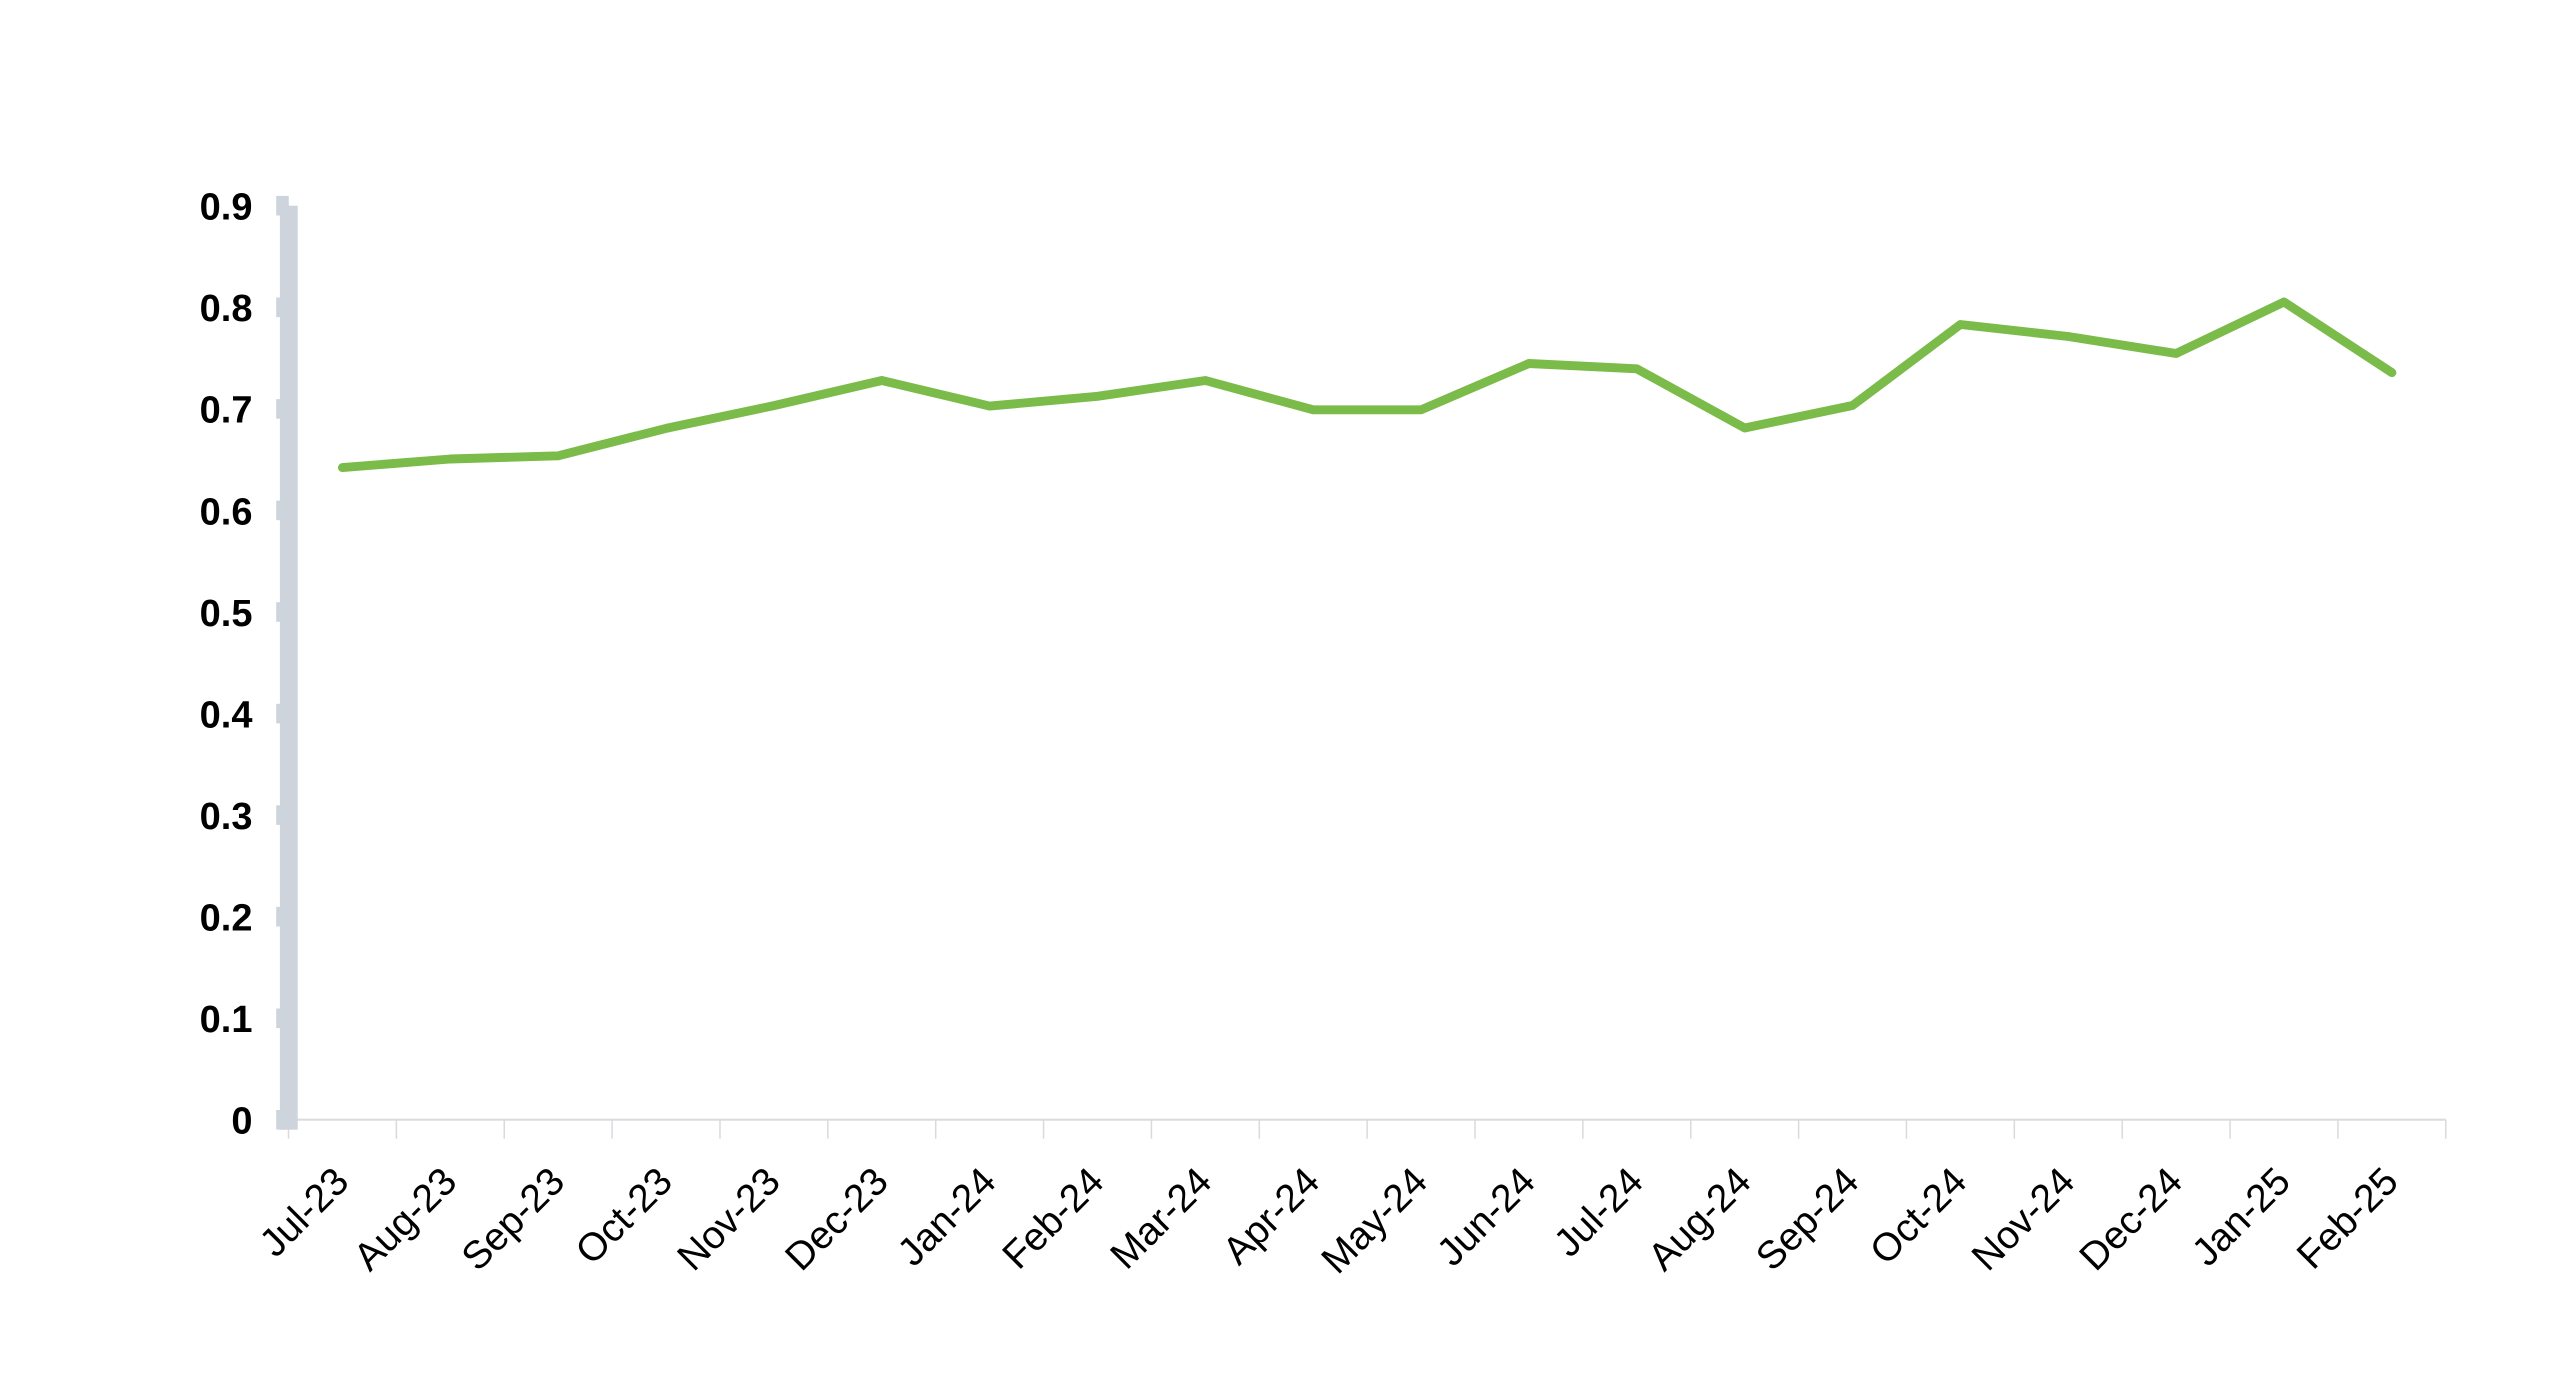 Image resolution: width=2572 pixels, height=1383 pixels. Describe the element at coordinates (226, 208) in the screenshot. I see `svg-text: 0.9` at that location.